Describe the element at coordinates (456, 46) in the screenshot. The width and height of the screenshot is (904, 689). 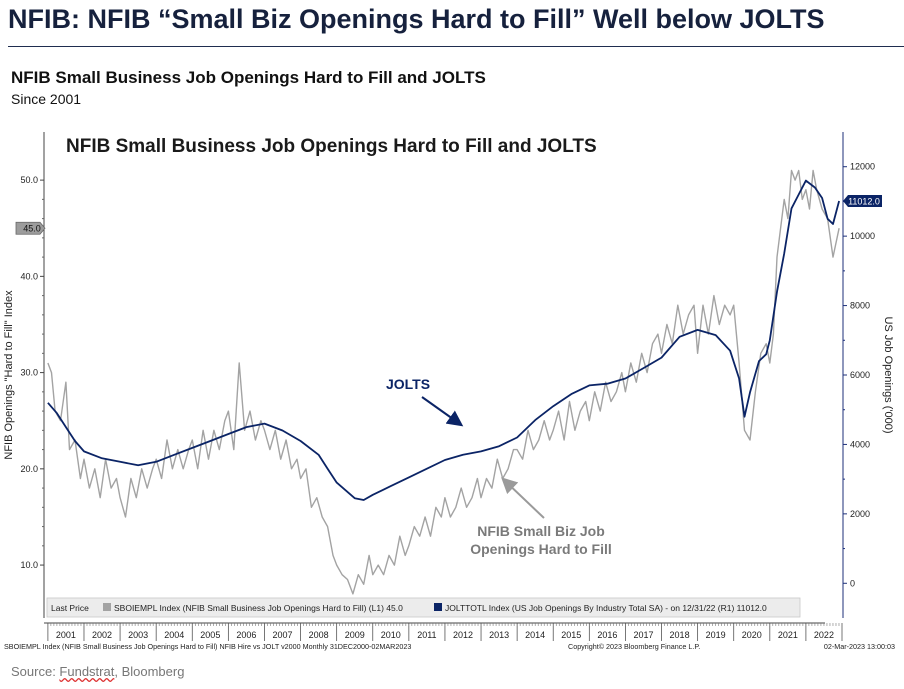
I see `headline-divider` at that location.